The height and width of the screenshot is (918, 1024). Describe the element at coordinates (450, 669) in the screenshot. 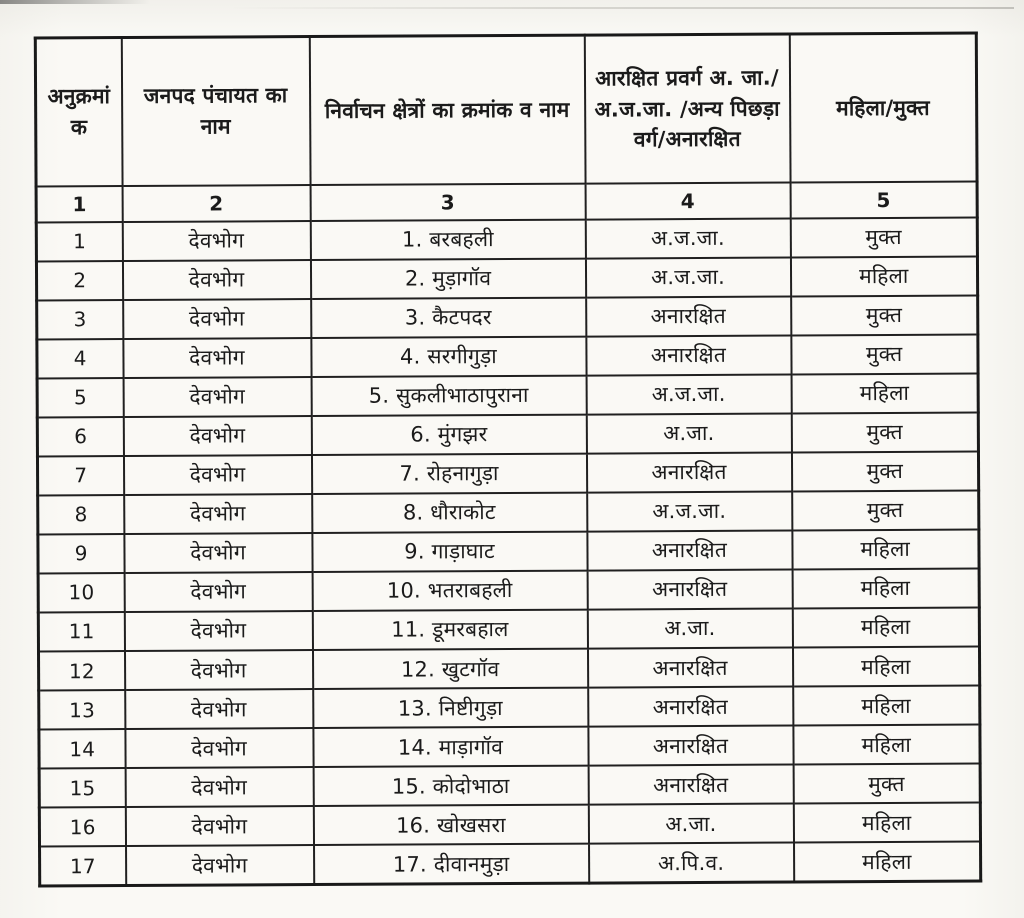

I see `constituency-cell: 12. खुटगॉव` at that location.